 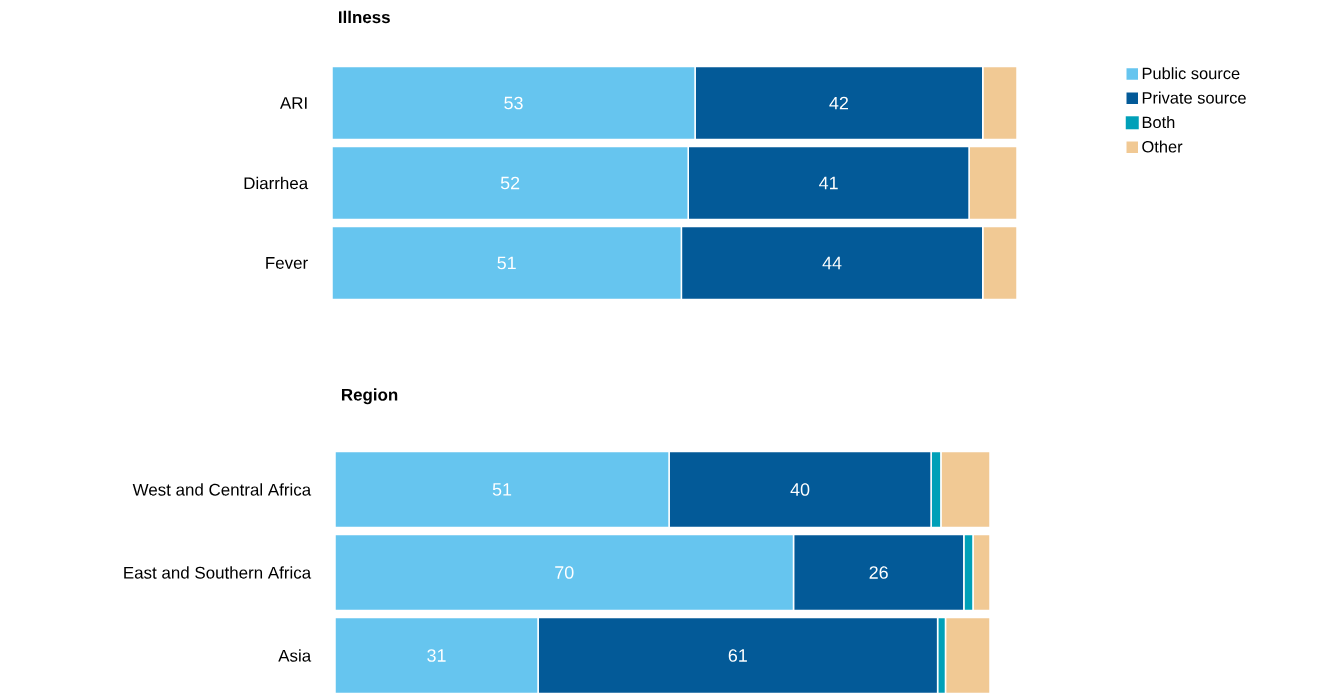 I want to click on data-label: 41, so click(x=828, y=183).